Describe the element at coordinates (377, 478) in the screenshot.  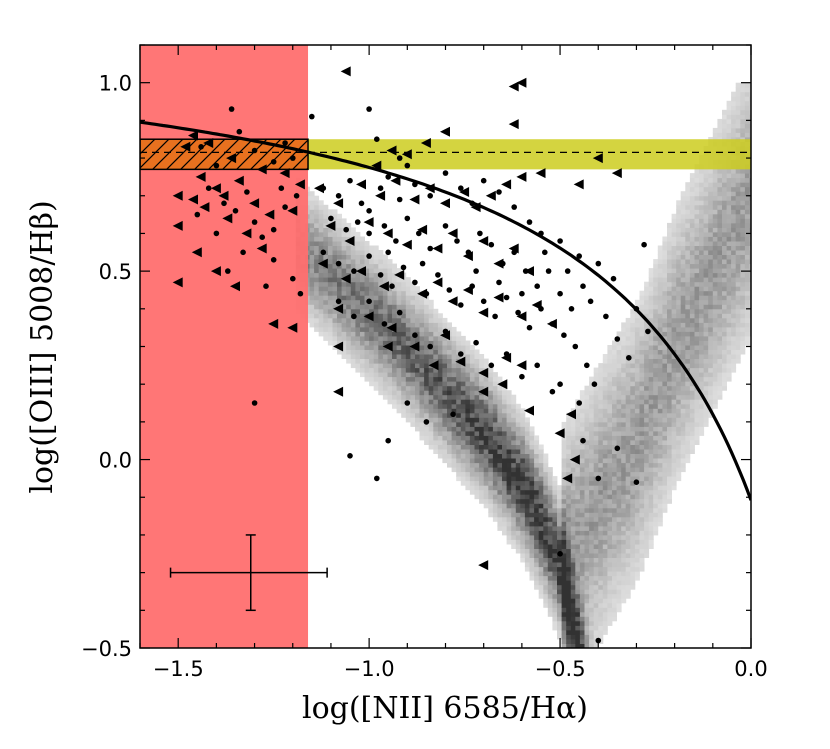
I see `detection-point` at that location.